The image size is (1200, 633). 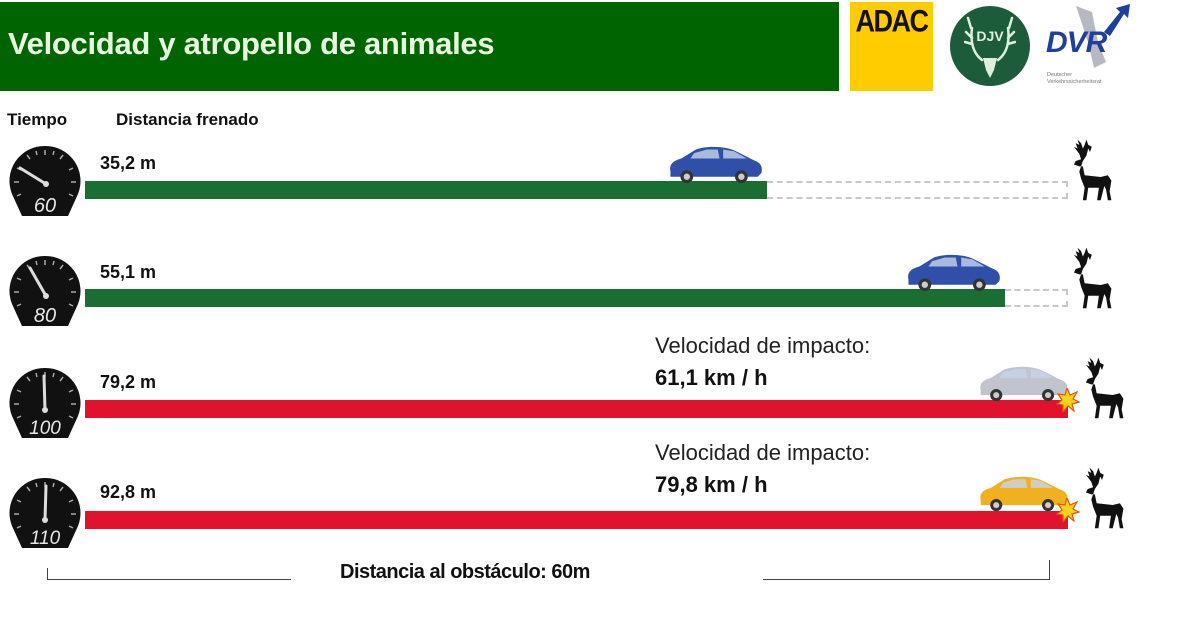 I want to click on speedometer-icon: 110, so click(x=45, y=513).